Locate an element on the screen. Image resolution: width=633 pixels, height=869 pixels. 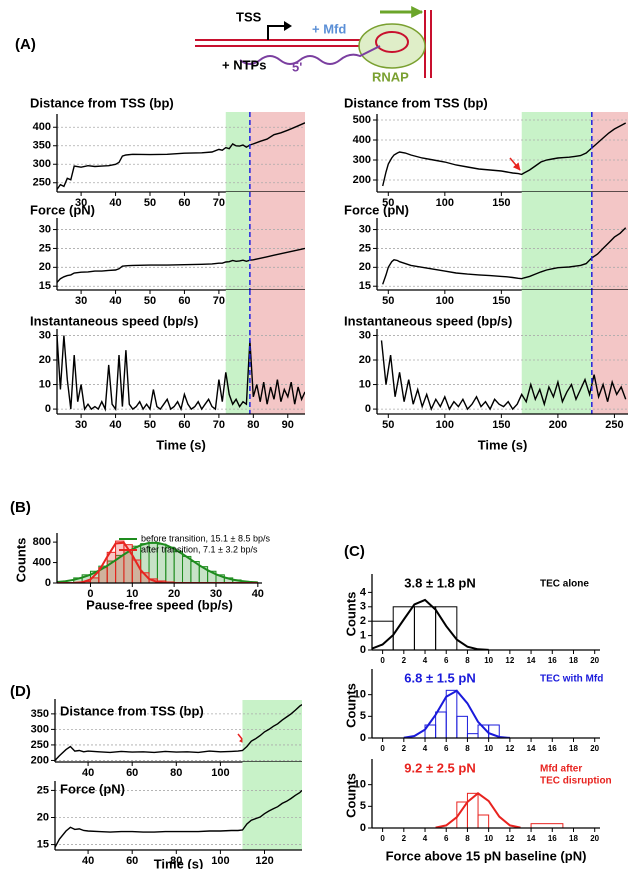
x-tick-label: 10 is located at coordinates (488, 660).